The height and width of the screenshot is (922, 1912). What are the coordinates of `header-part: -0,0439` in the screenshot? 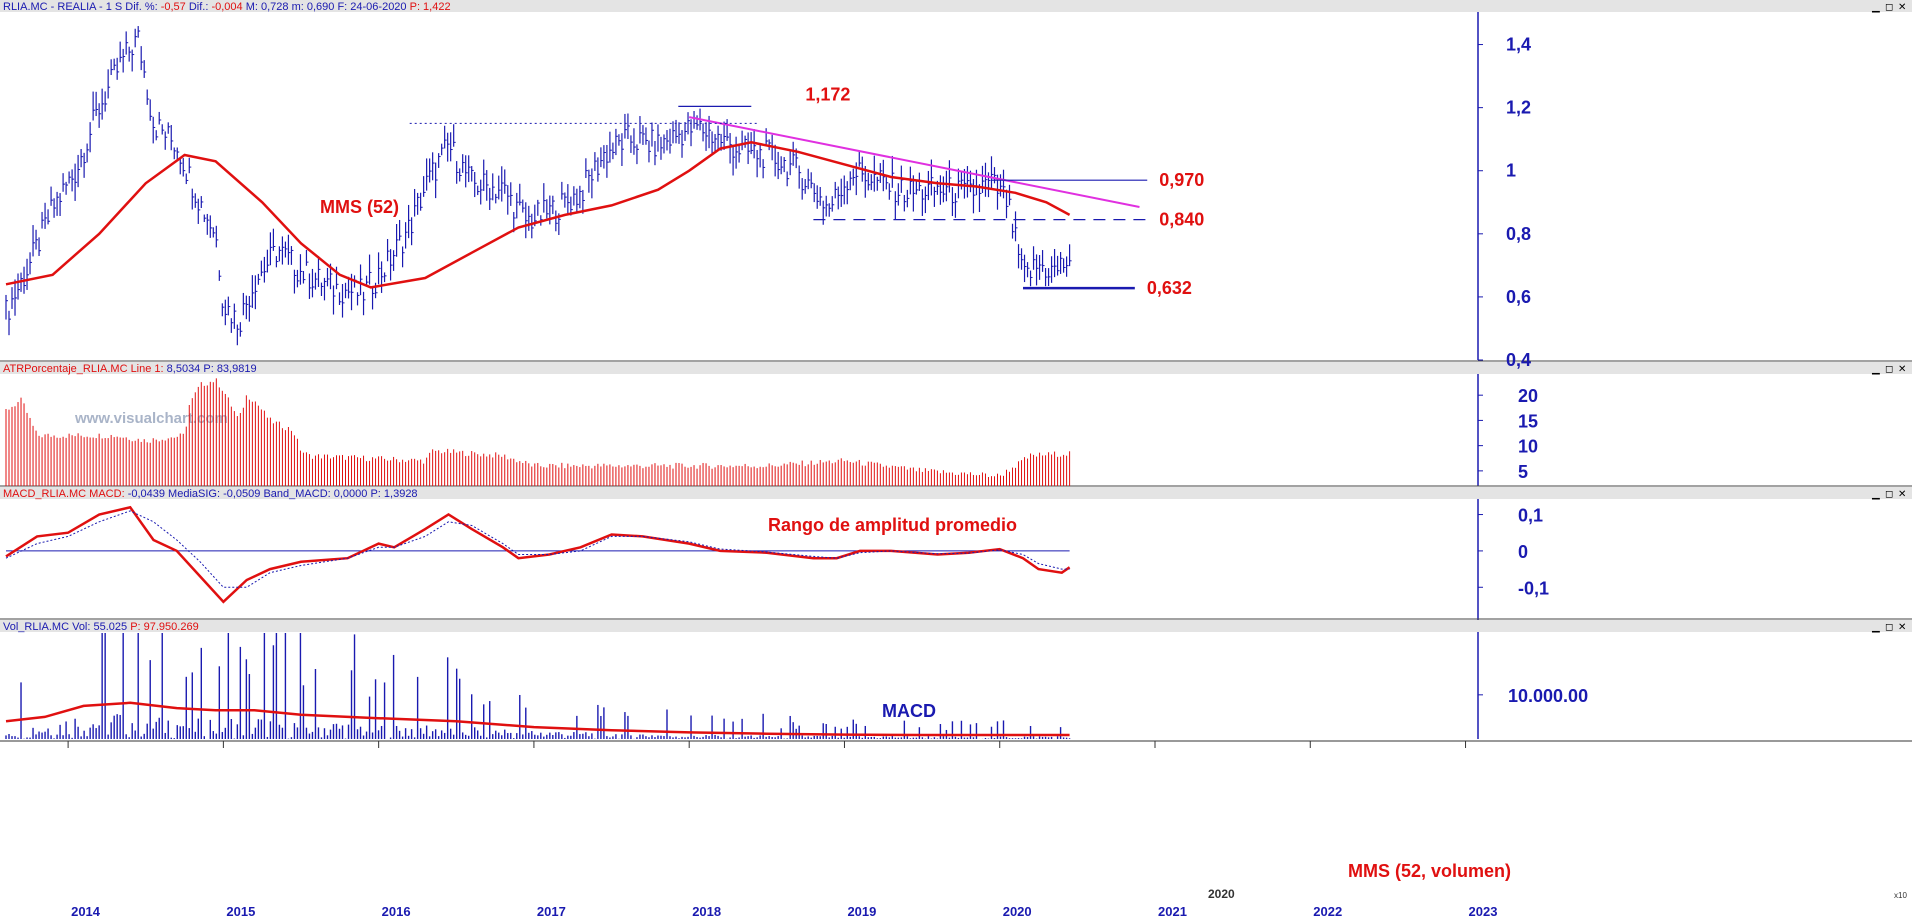 It's located at (146, 494).